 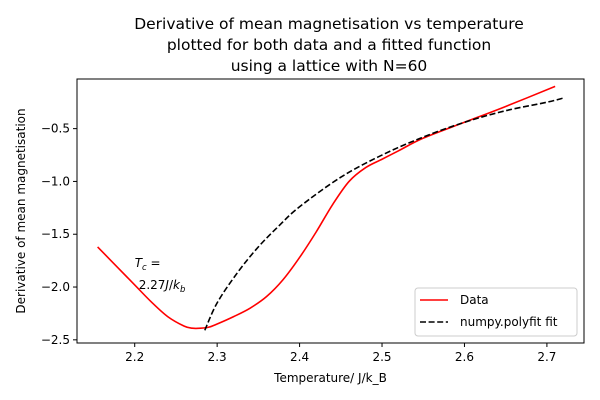 What do you see at coordinates (340, 353) in the screenshot?
I see `x-axis-ticks: 2.2 2.3 2.4 2.5 2.6 2.7` at bounding box center [340, 353].